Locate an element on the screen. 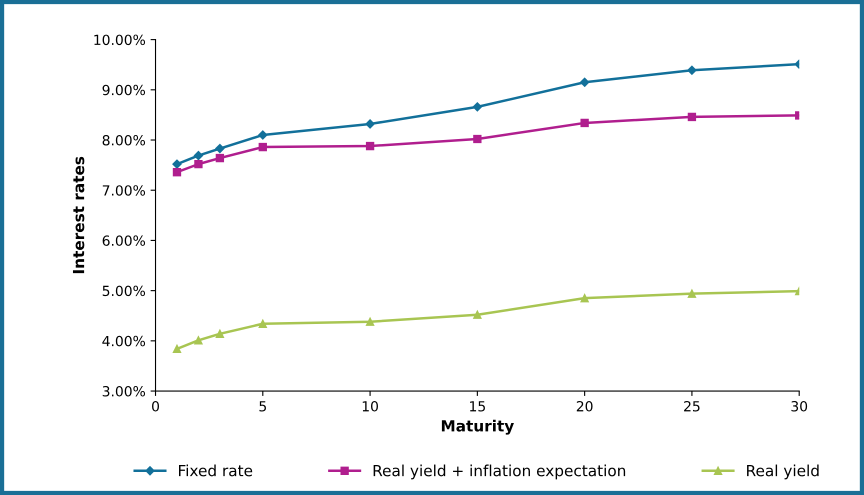 The width and height of the screenshot is (864, 495). y-tick-label: 4.00% is located at coordinates (124, 341).